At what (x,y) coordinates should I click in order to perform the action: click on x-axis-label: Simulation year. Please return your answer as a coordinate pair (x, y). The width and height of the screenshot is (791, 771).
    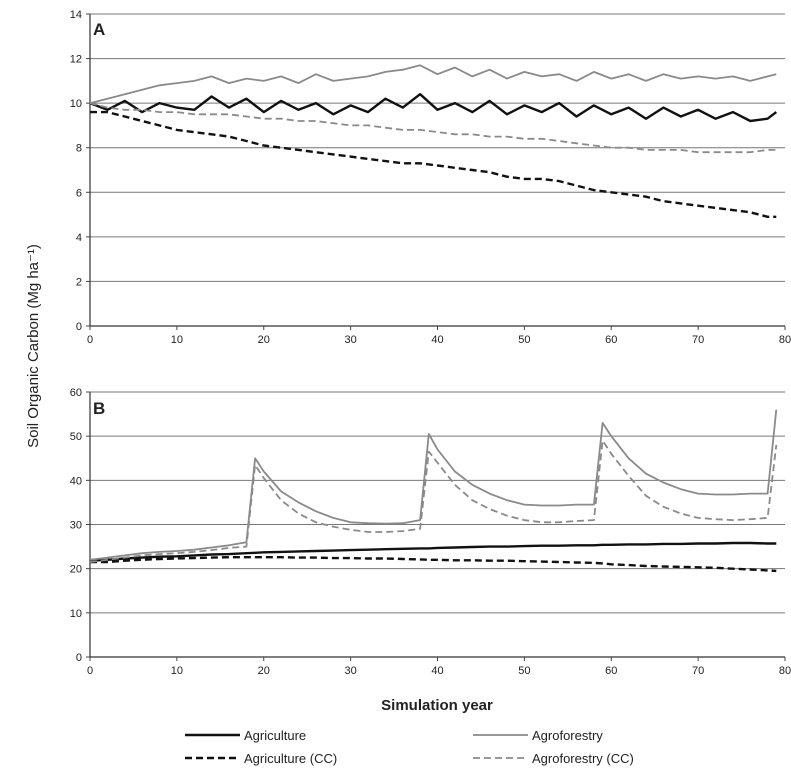
    Looking at the image, I should click on (437, 705).